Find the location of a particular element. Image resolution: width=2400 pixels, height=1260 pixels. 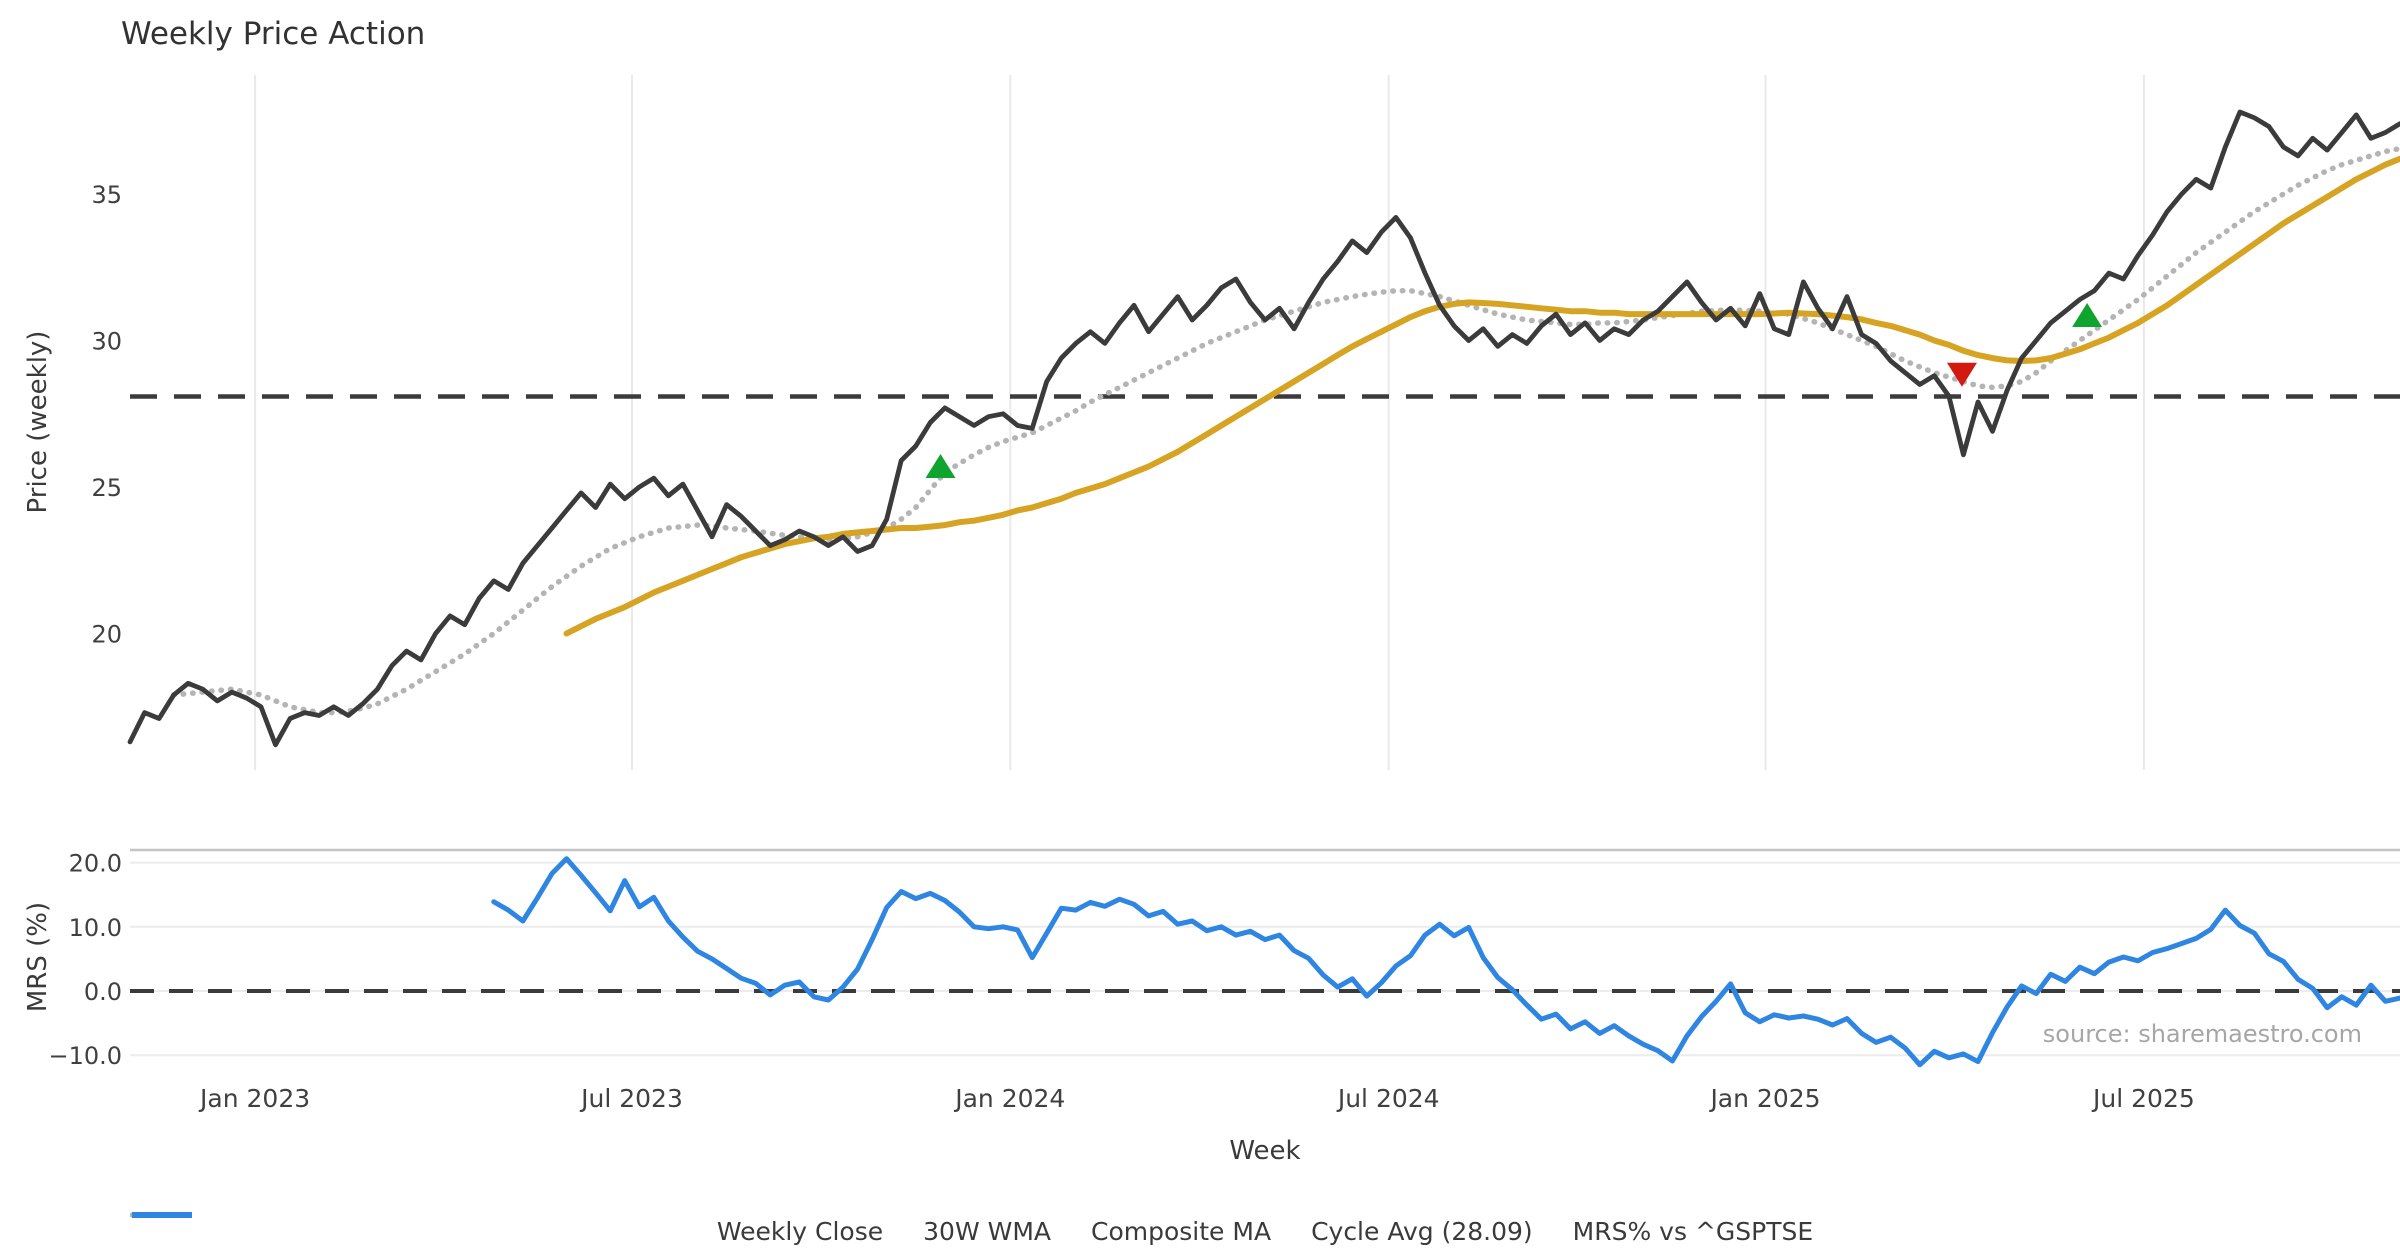

mrs-tick-label: 0.0 is located at coordinates (103, 992).